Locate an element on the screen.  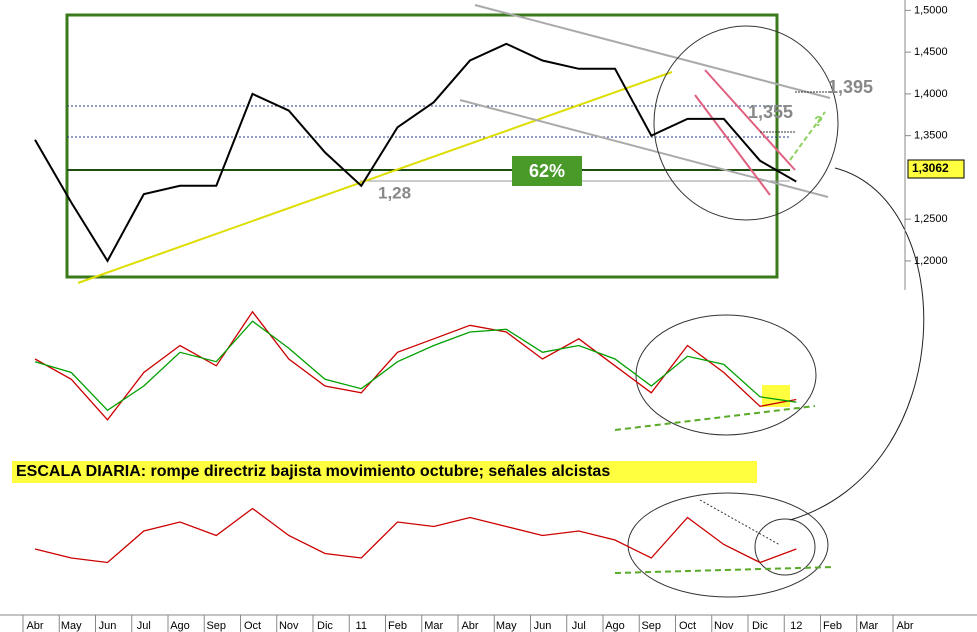
y-tick-label: 1,2000 is located at coordinates (931, 261).